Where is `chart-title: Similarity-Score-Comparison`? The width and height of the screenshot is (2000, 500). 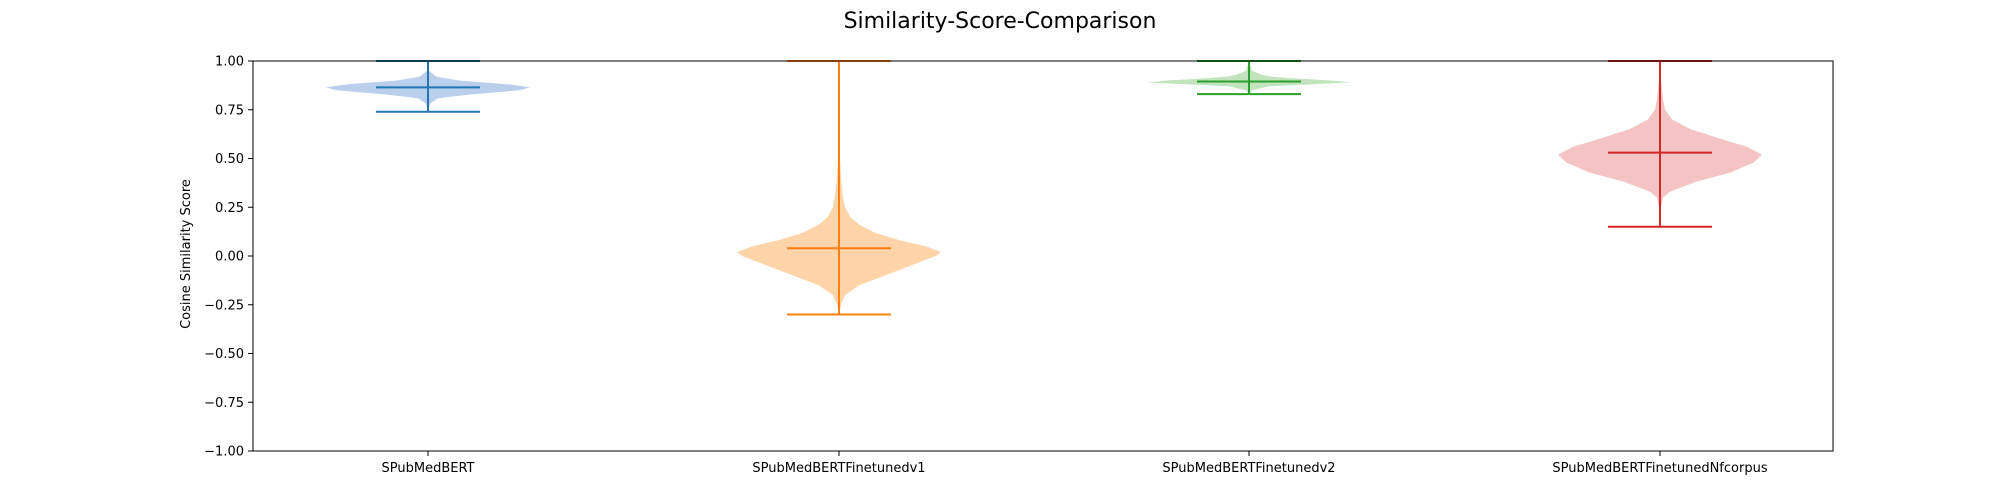
chart-title: Similarity-Score-Comparison is located at coordinates (1000, 21).